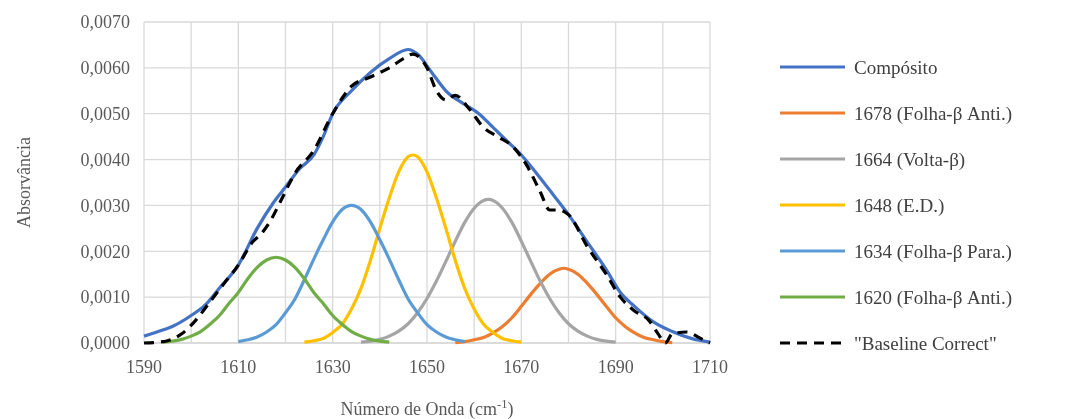 Image resolution: width=1075 pixels, height=419 pixels. I want to click on y-tick-label: 0,0050, so click(105, 114).